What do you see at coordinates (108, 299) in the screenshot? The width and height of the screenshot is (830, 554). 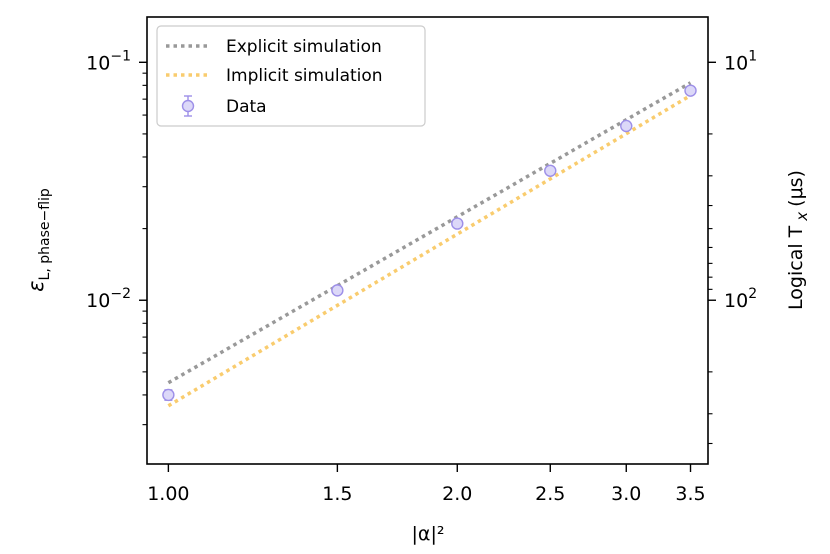 I see `y-left-tick-label-0: 10⁻²` at bounding box center [108, 299].